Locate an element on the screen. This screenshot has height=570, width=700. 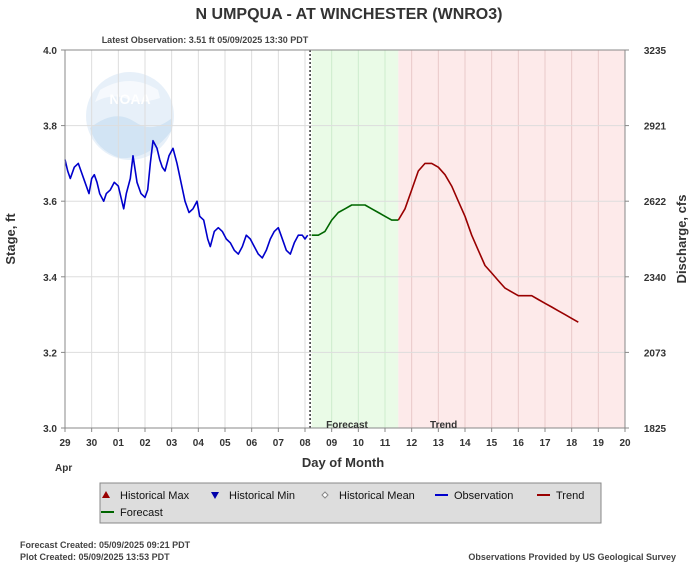
forecast-created-text: Forecast Created: 05/09/2025 09:21 PDT is located at coordinates (105, 545).